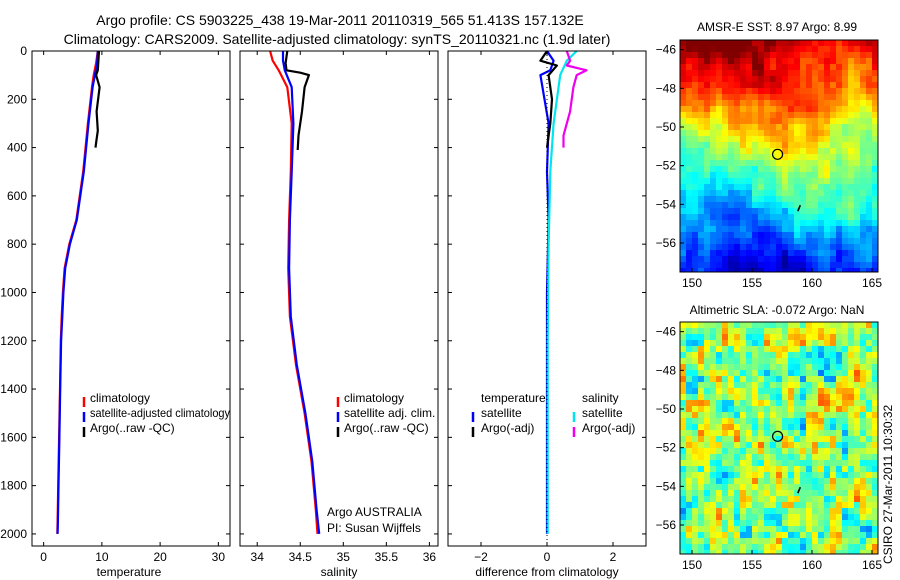 This screenshot has width=900, height=580. What do you see at coordinates (575, 99) in the screenshot?
I see `difference-series-salinity-argo-adj` at bounding box center [575, 99].